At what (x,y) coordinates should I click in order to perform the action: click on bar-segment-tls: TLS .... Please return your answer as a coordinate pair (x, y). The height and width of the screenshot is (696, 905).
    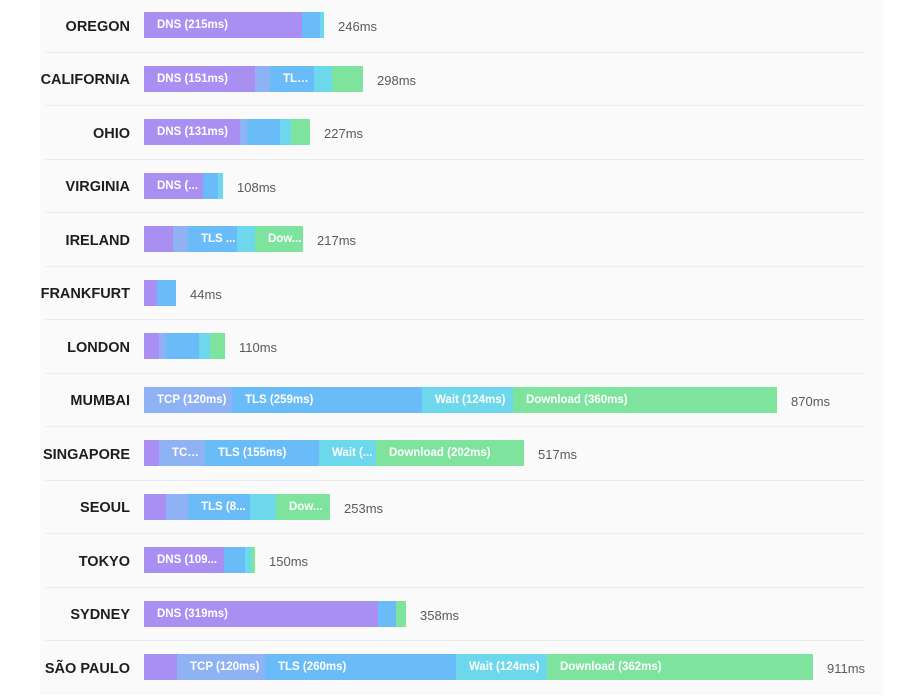
    Looking at the image, I should click on (212, 239).